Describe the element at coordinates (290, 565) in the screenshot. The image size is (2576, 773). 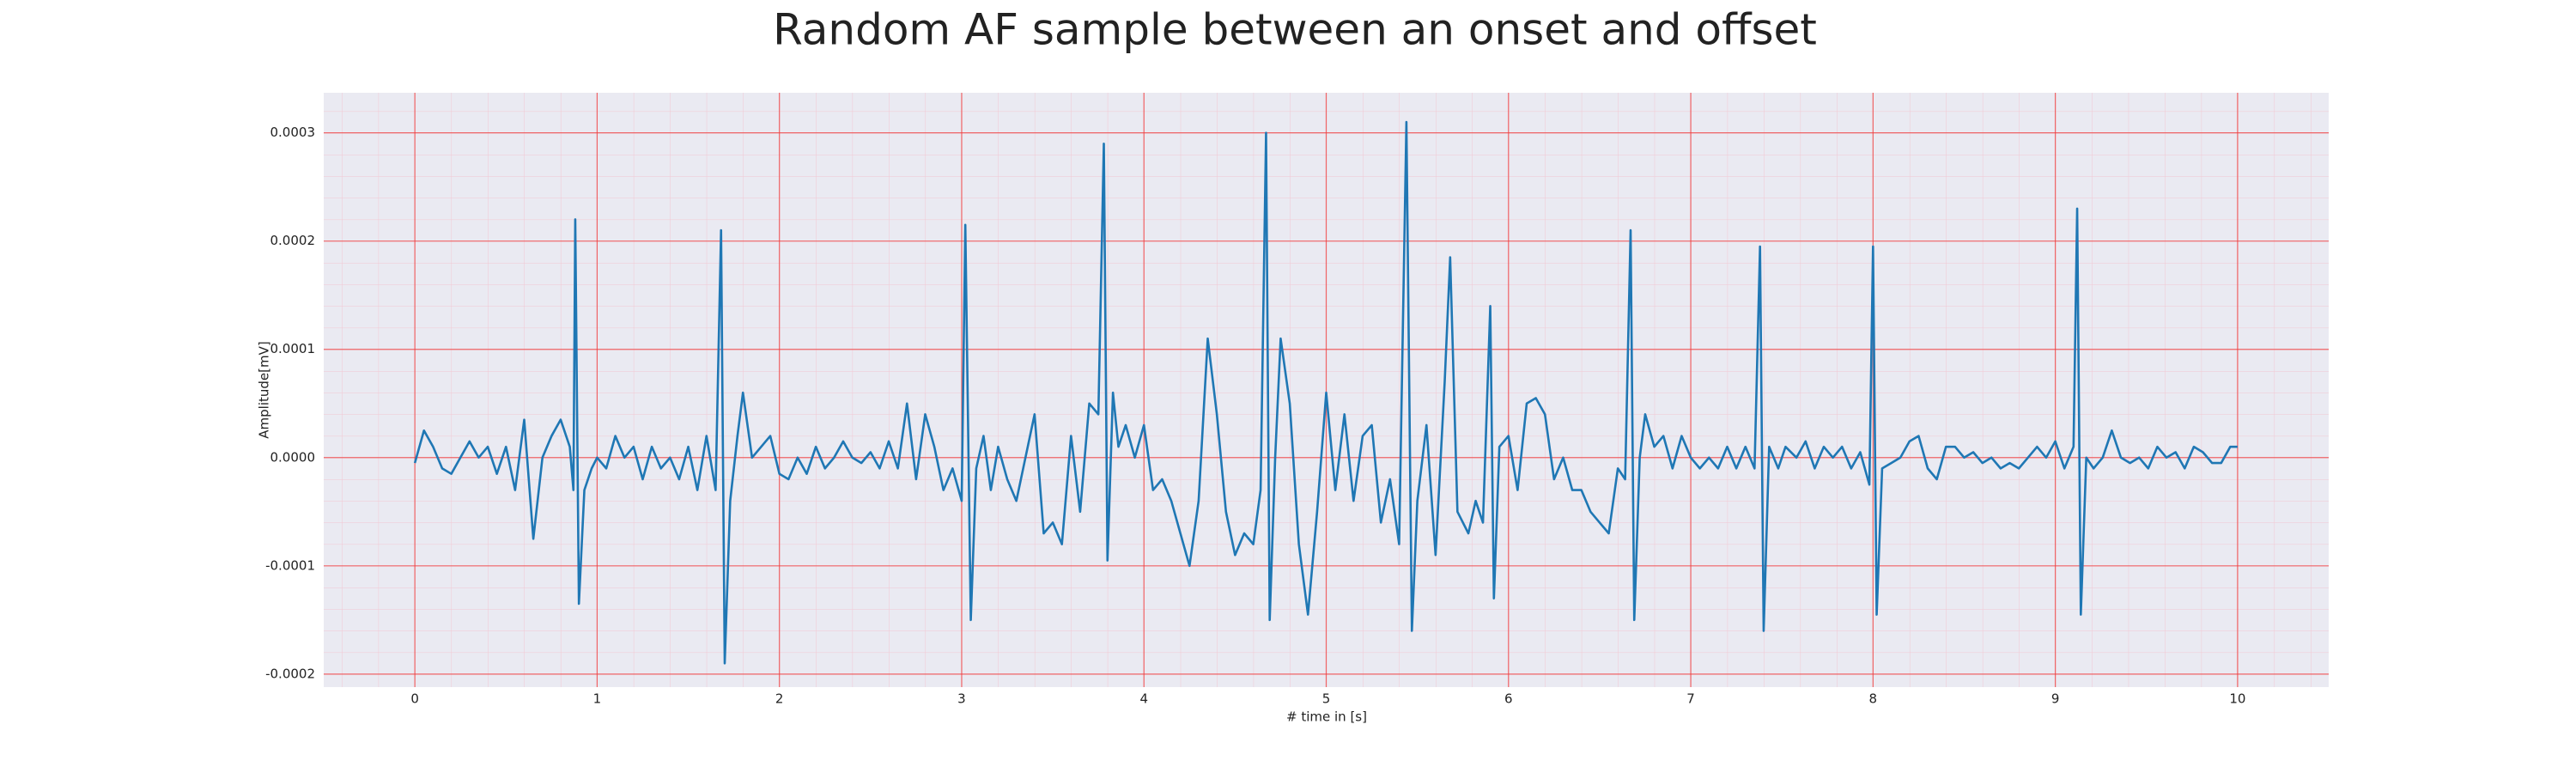
I see `y-tick-label: -0.0001` at that location.